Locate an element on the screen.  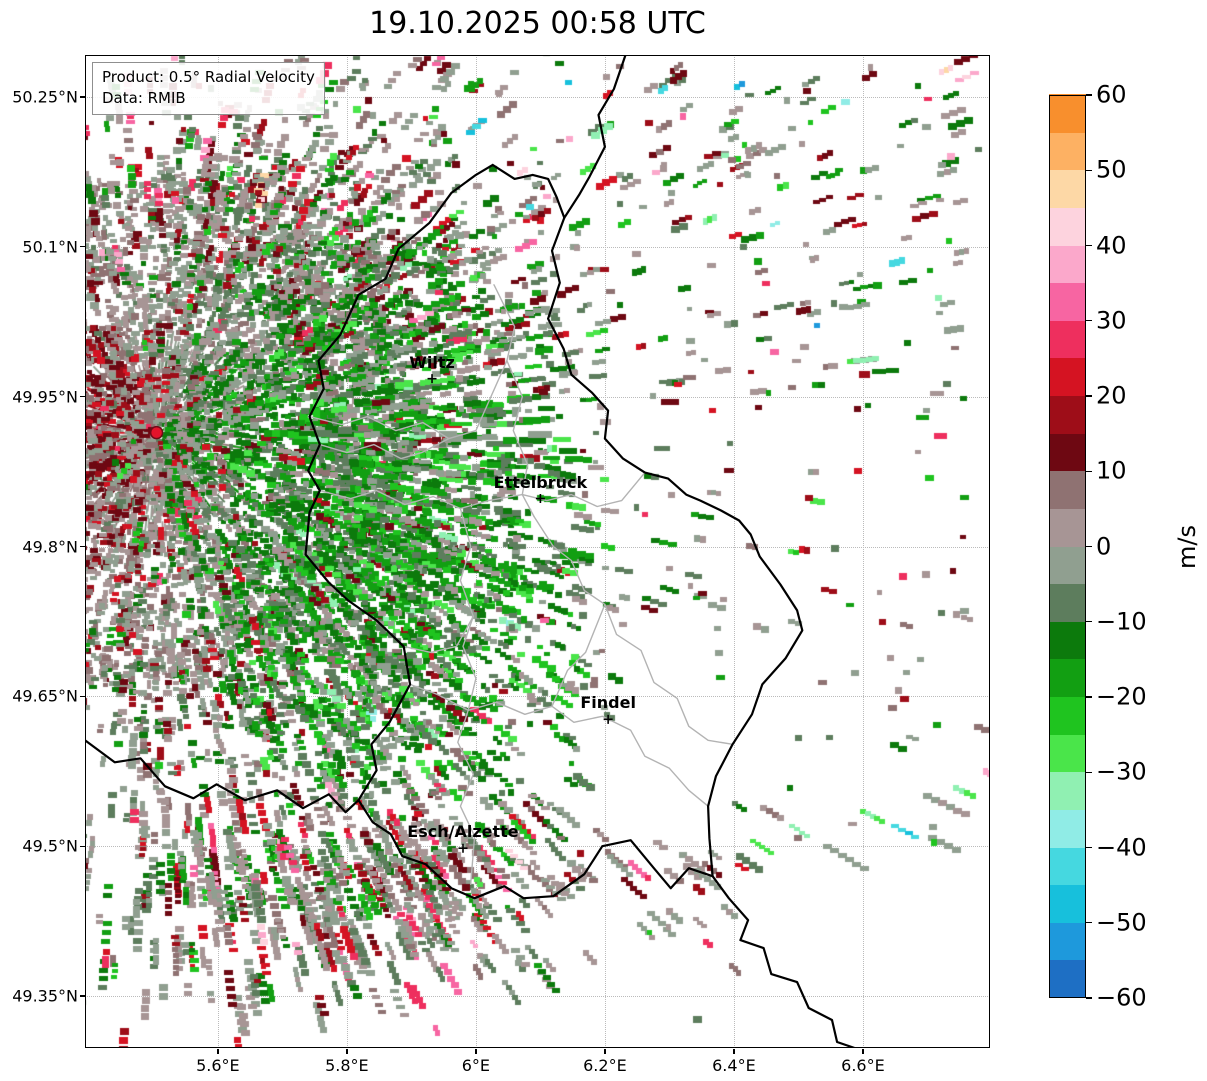
x-tick-label: 6.2°E is located at coordinates (605, 1065).